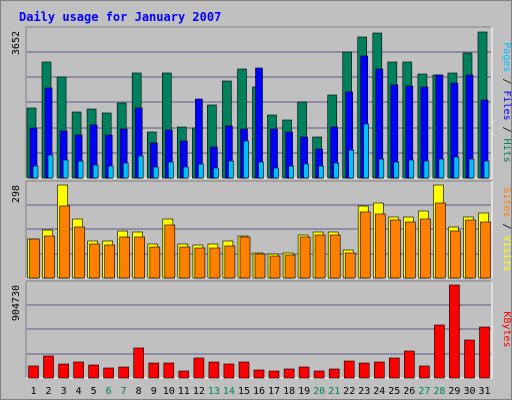 This screenshot has height=401, width=512. What do you see at coordinates (214, 391) in the screenshot?
I see `day-label-13: 13` at bounding box center [214, 391].